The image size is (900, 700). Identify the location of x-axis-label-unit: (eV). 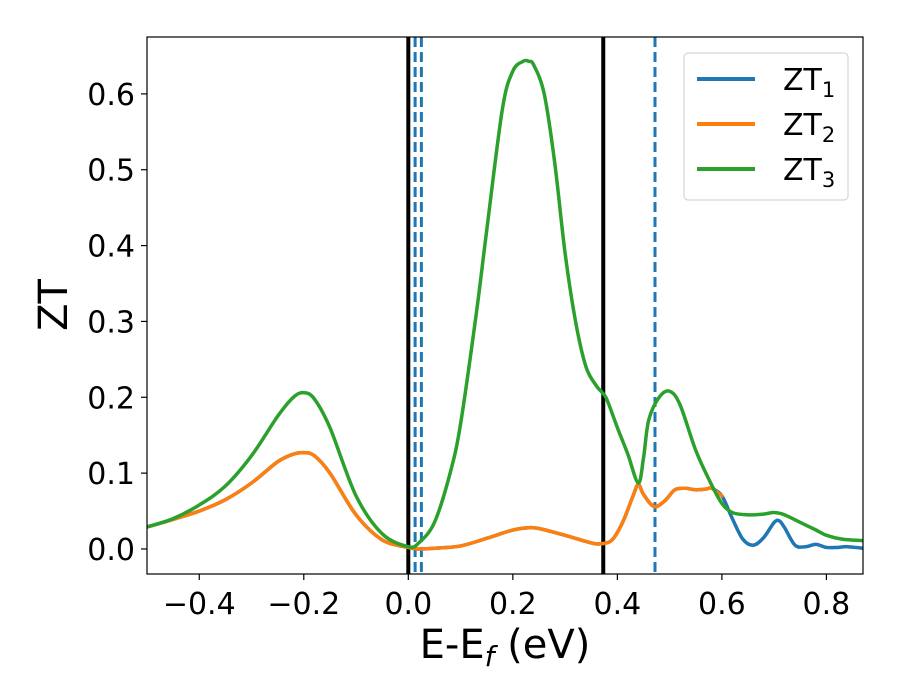
(542, 645).